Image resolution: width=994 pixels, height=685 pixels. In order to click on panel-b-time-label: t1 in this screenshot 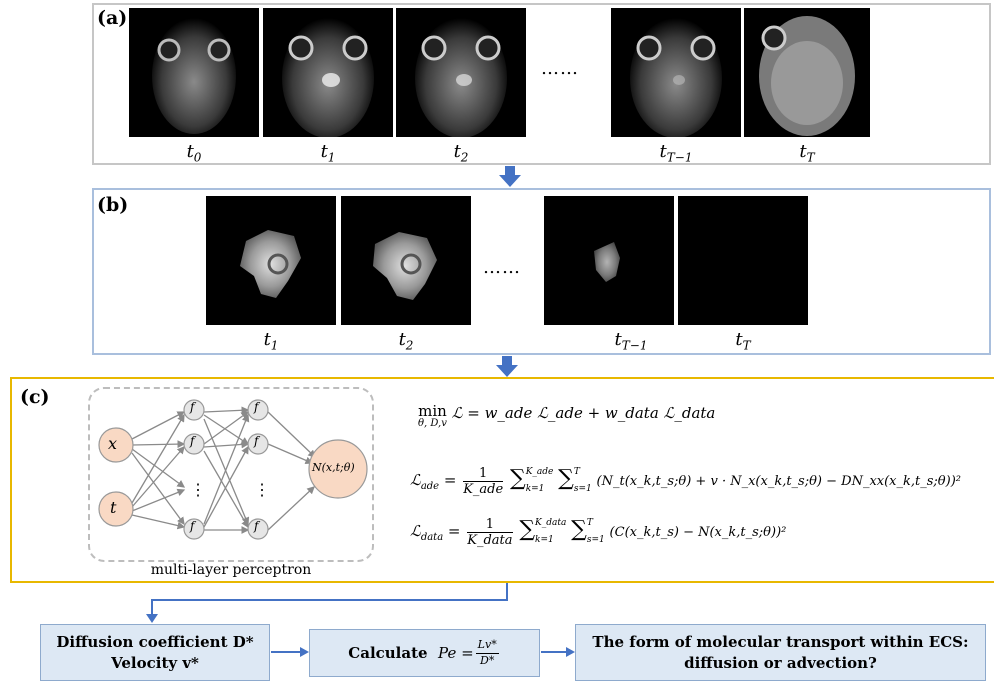, I will do `click(271, 341)`.